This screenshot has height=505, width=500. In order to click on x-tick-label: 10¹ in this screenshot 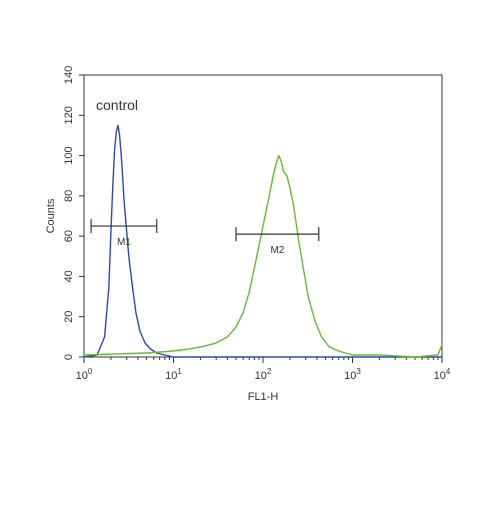, I will do `click(173, 374)`.